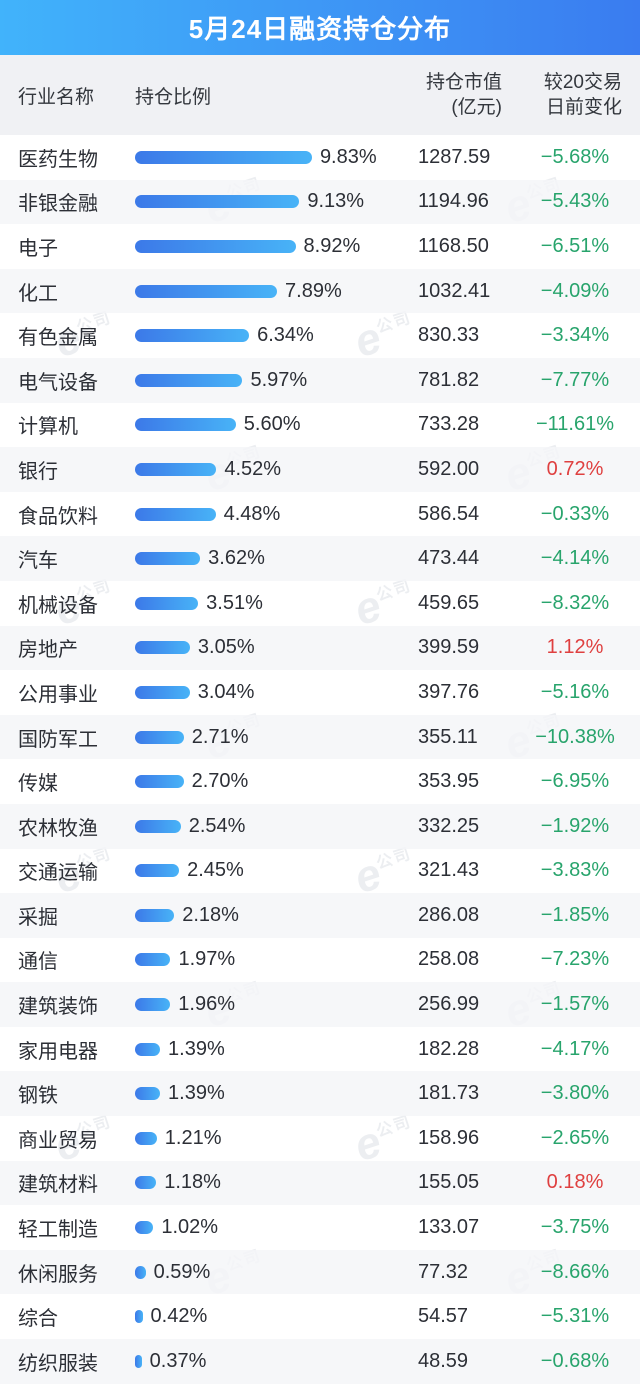 The image size is (640, 1384). What do you see at coordinates (276, 781) in the screenshot?
I see `ratio-cell: 2.70%` at bounding box center [276, 781].